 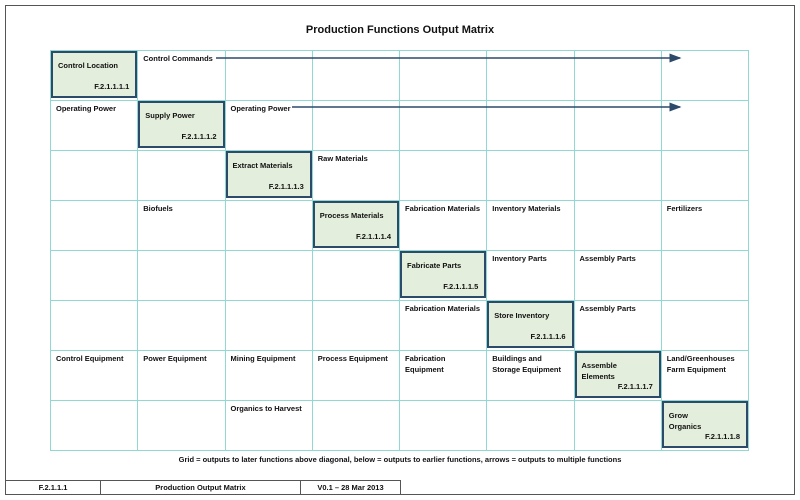 I want to click on function-name: Assemble Elements, so click(x=599, y=371).